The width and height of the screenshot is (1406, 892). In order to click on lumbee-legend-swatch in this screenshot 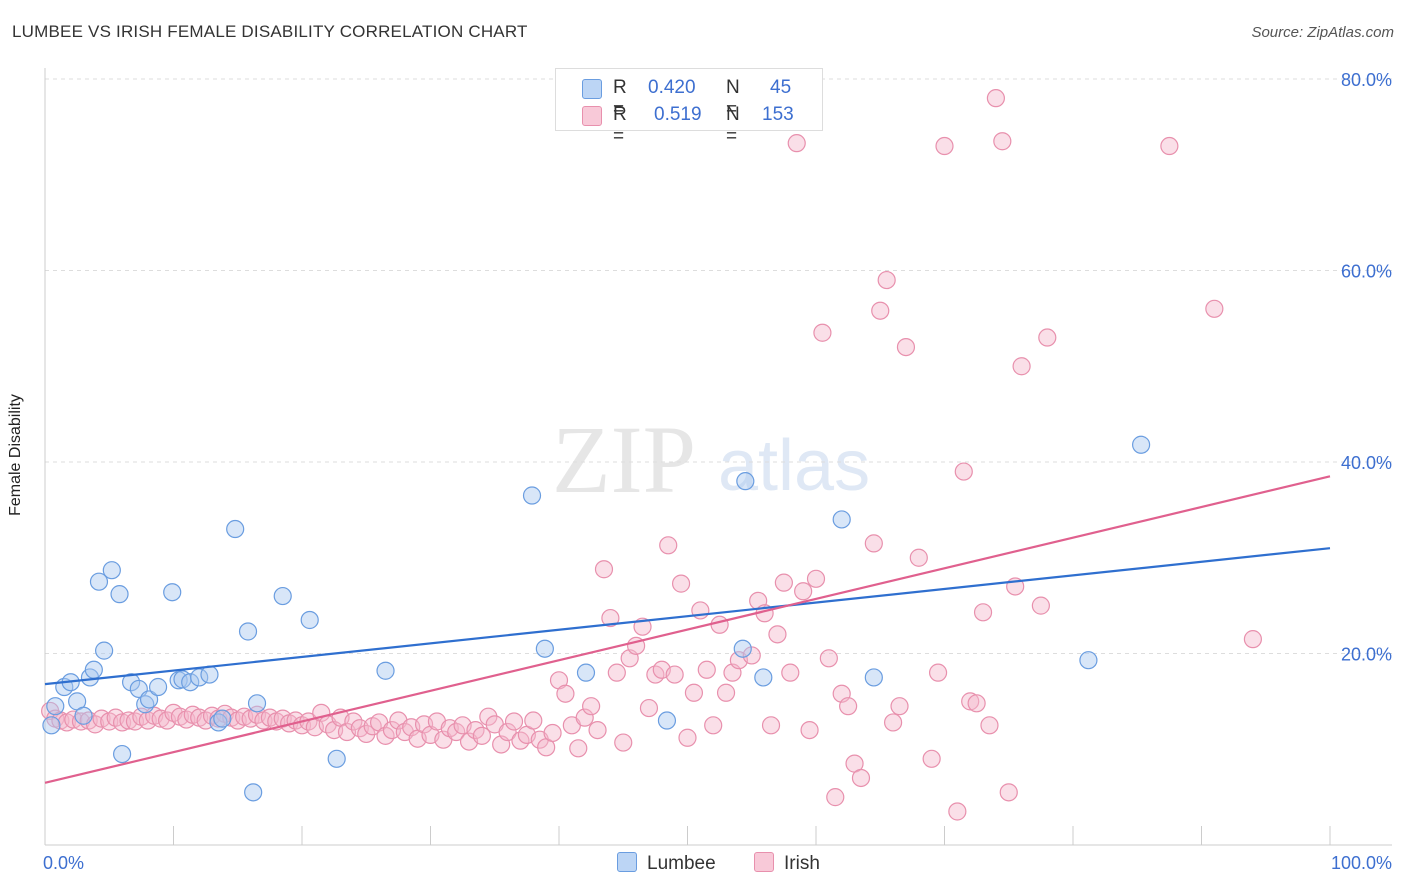, I will do `click(627, 862)`.